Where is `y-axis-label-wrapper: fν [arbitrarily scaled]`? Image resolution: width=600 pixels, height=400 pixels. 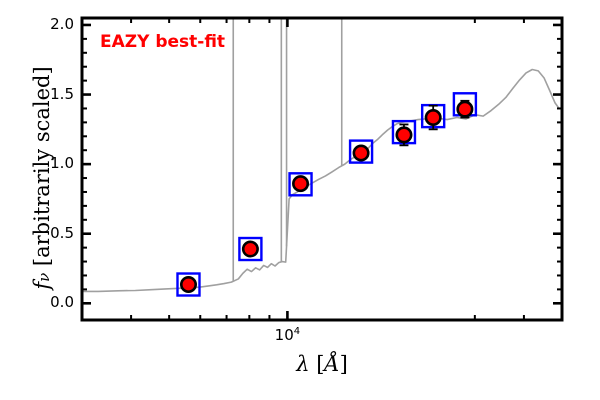
y-axis-label-wrapper: fν [arbitrarily scaled] is located at coordinates (42, 178).